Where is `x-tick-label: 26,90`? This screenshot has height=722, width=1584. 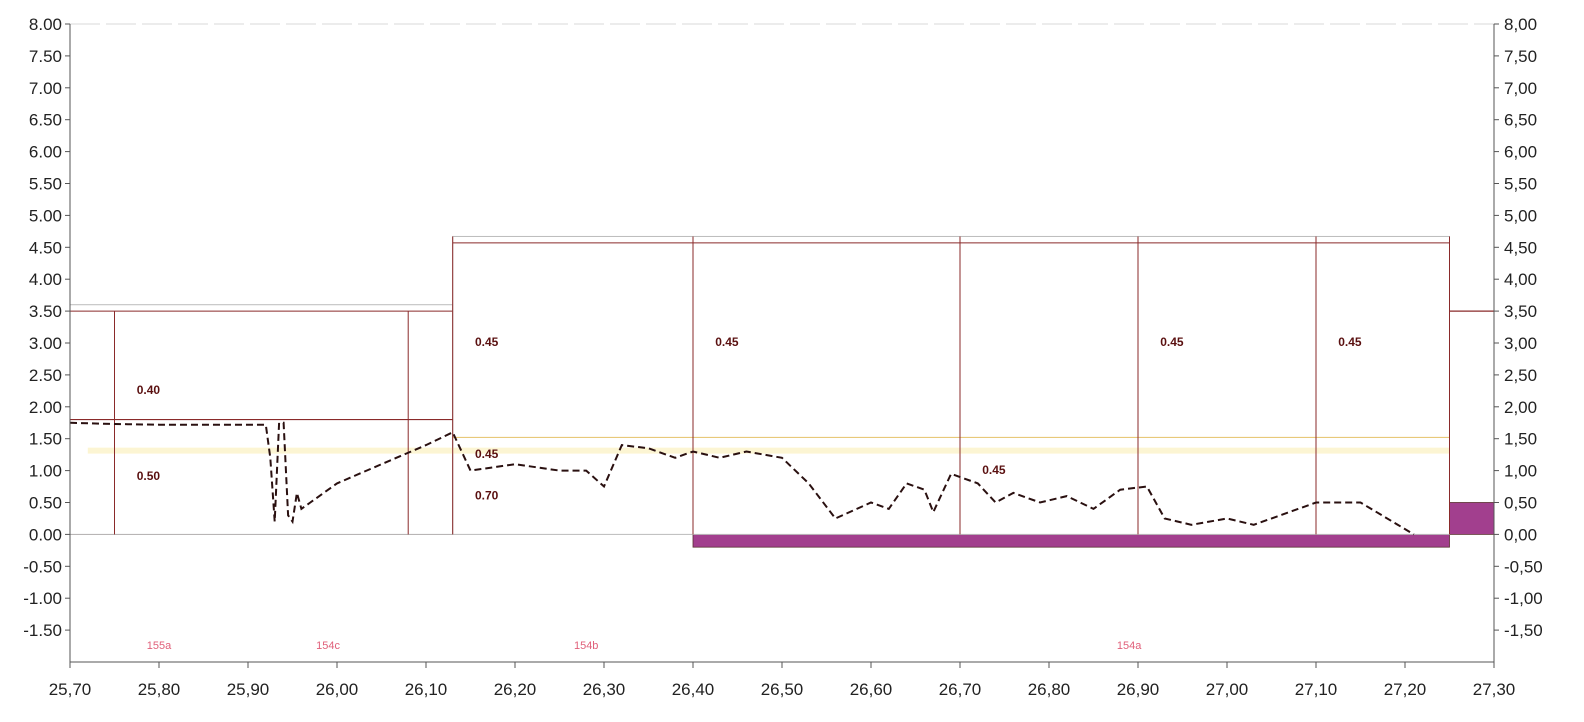
x-tick-label: 26,90 is located at coordinates (1138, 689).